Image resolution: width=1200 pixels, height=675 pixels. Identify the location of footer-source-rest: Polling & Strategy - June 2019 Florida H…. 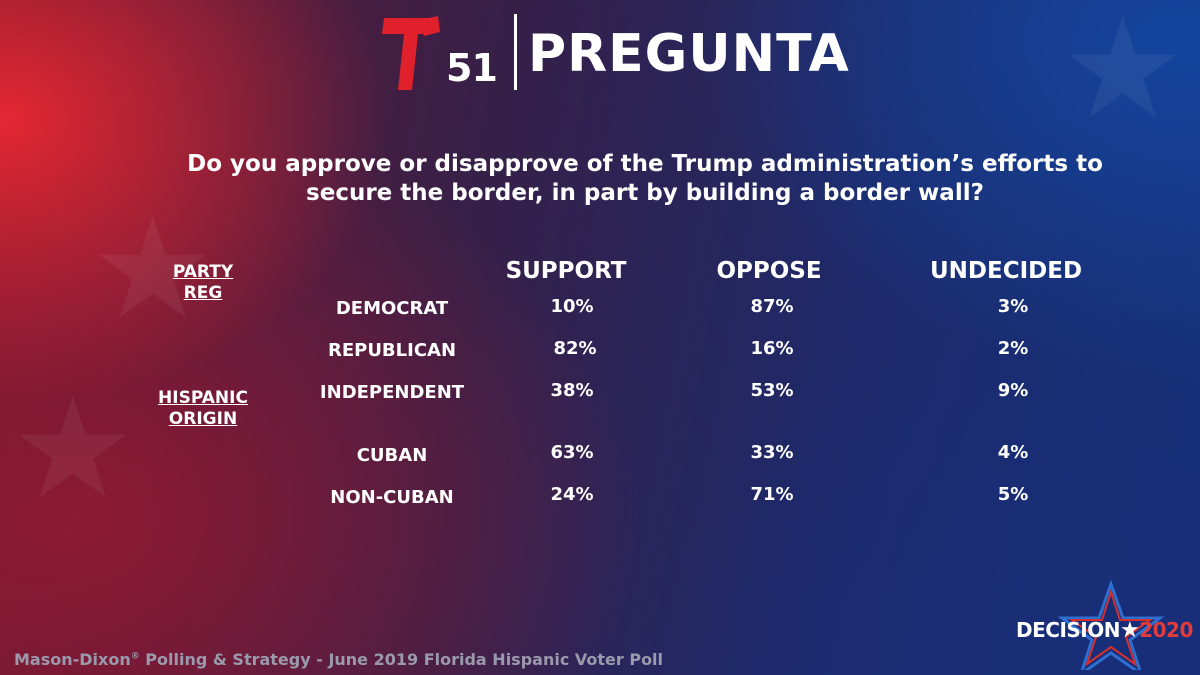
(401, 659).